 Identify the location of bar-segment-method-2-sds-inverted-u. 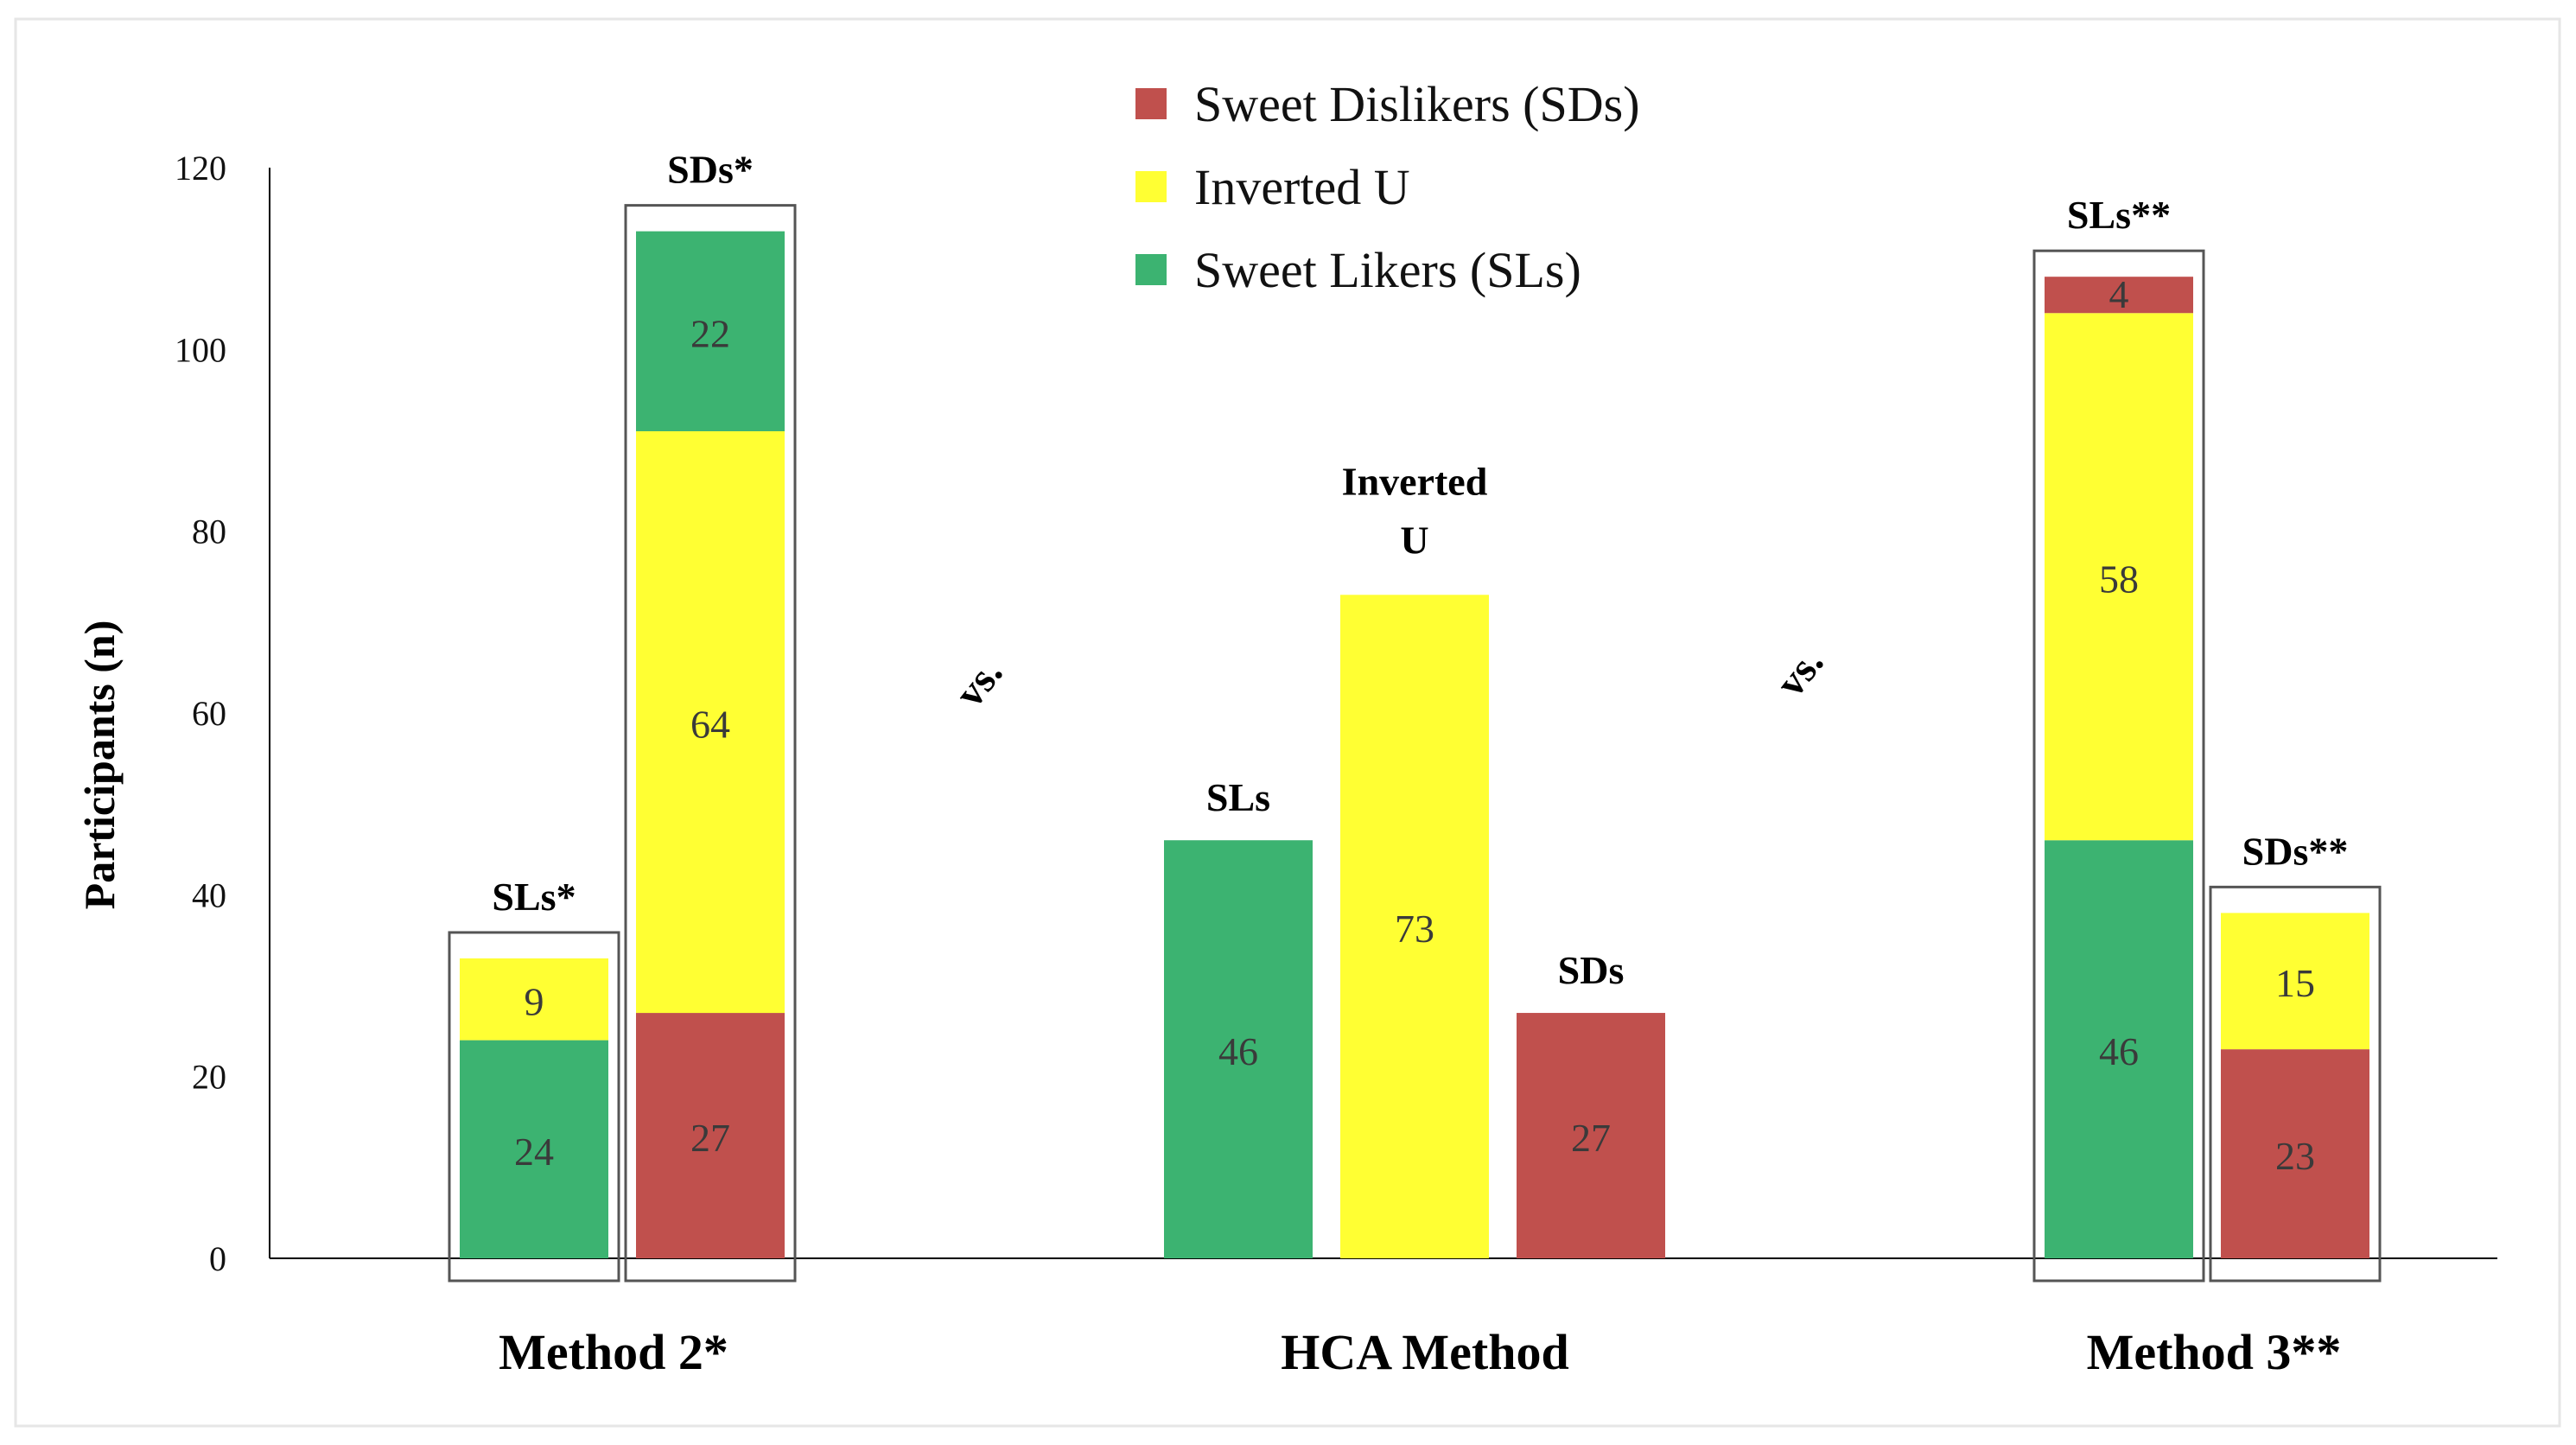
(710, 722).